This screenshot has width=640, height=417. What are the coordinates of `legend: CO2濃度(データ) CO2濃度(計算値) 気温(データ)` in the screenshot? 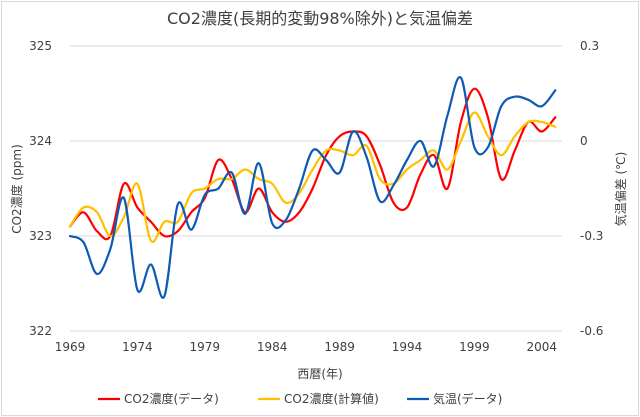 It's located at (300, 398).